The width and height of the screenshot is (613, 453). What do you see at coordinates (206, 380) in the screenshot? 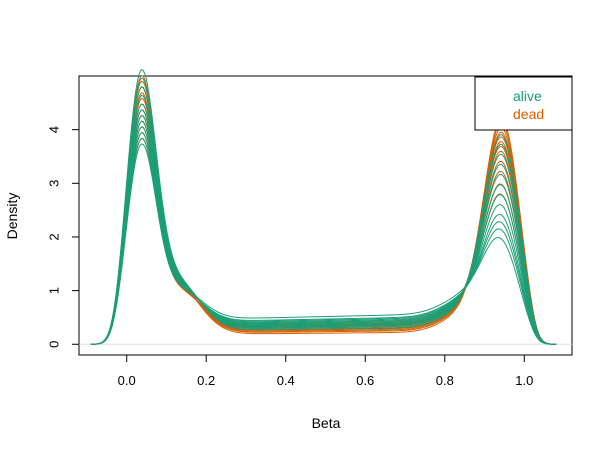
I see `x-tick-label: 0.2` at bounding box center [206, 380].